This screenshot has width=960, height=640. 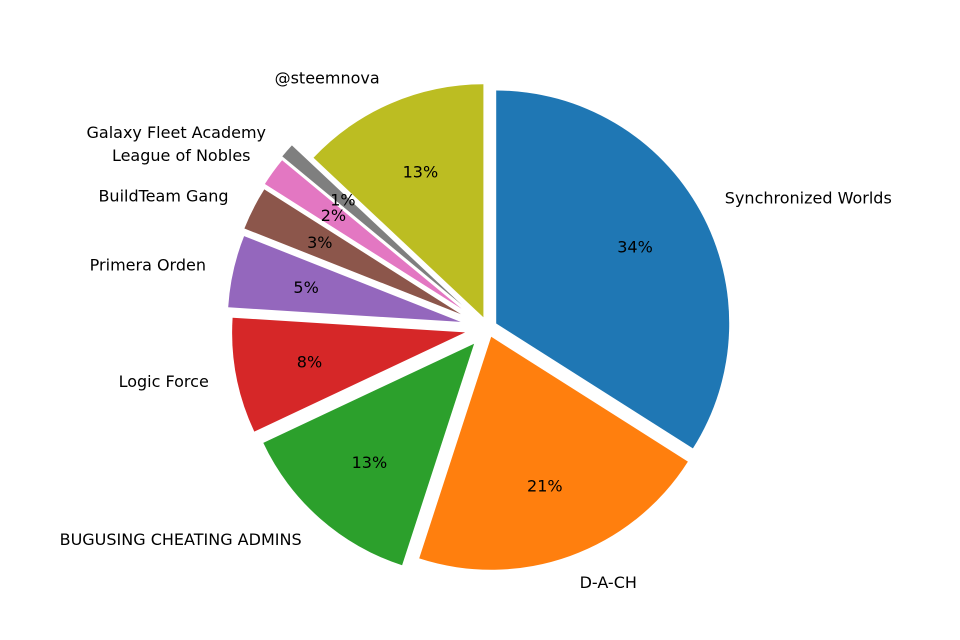 What do you see at coordinates (181, 155) in the screenshot?
I see `pie-category-label-6: League of Nobles` at bounding box center [181, 155].